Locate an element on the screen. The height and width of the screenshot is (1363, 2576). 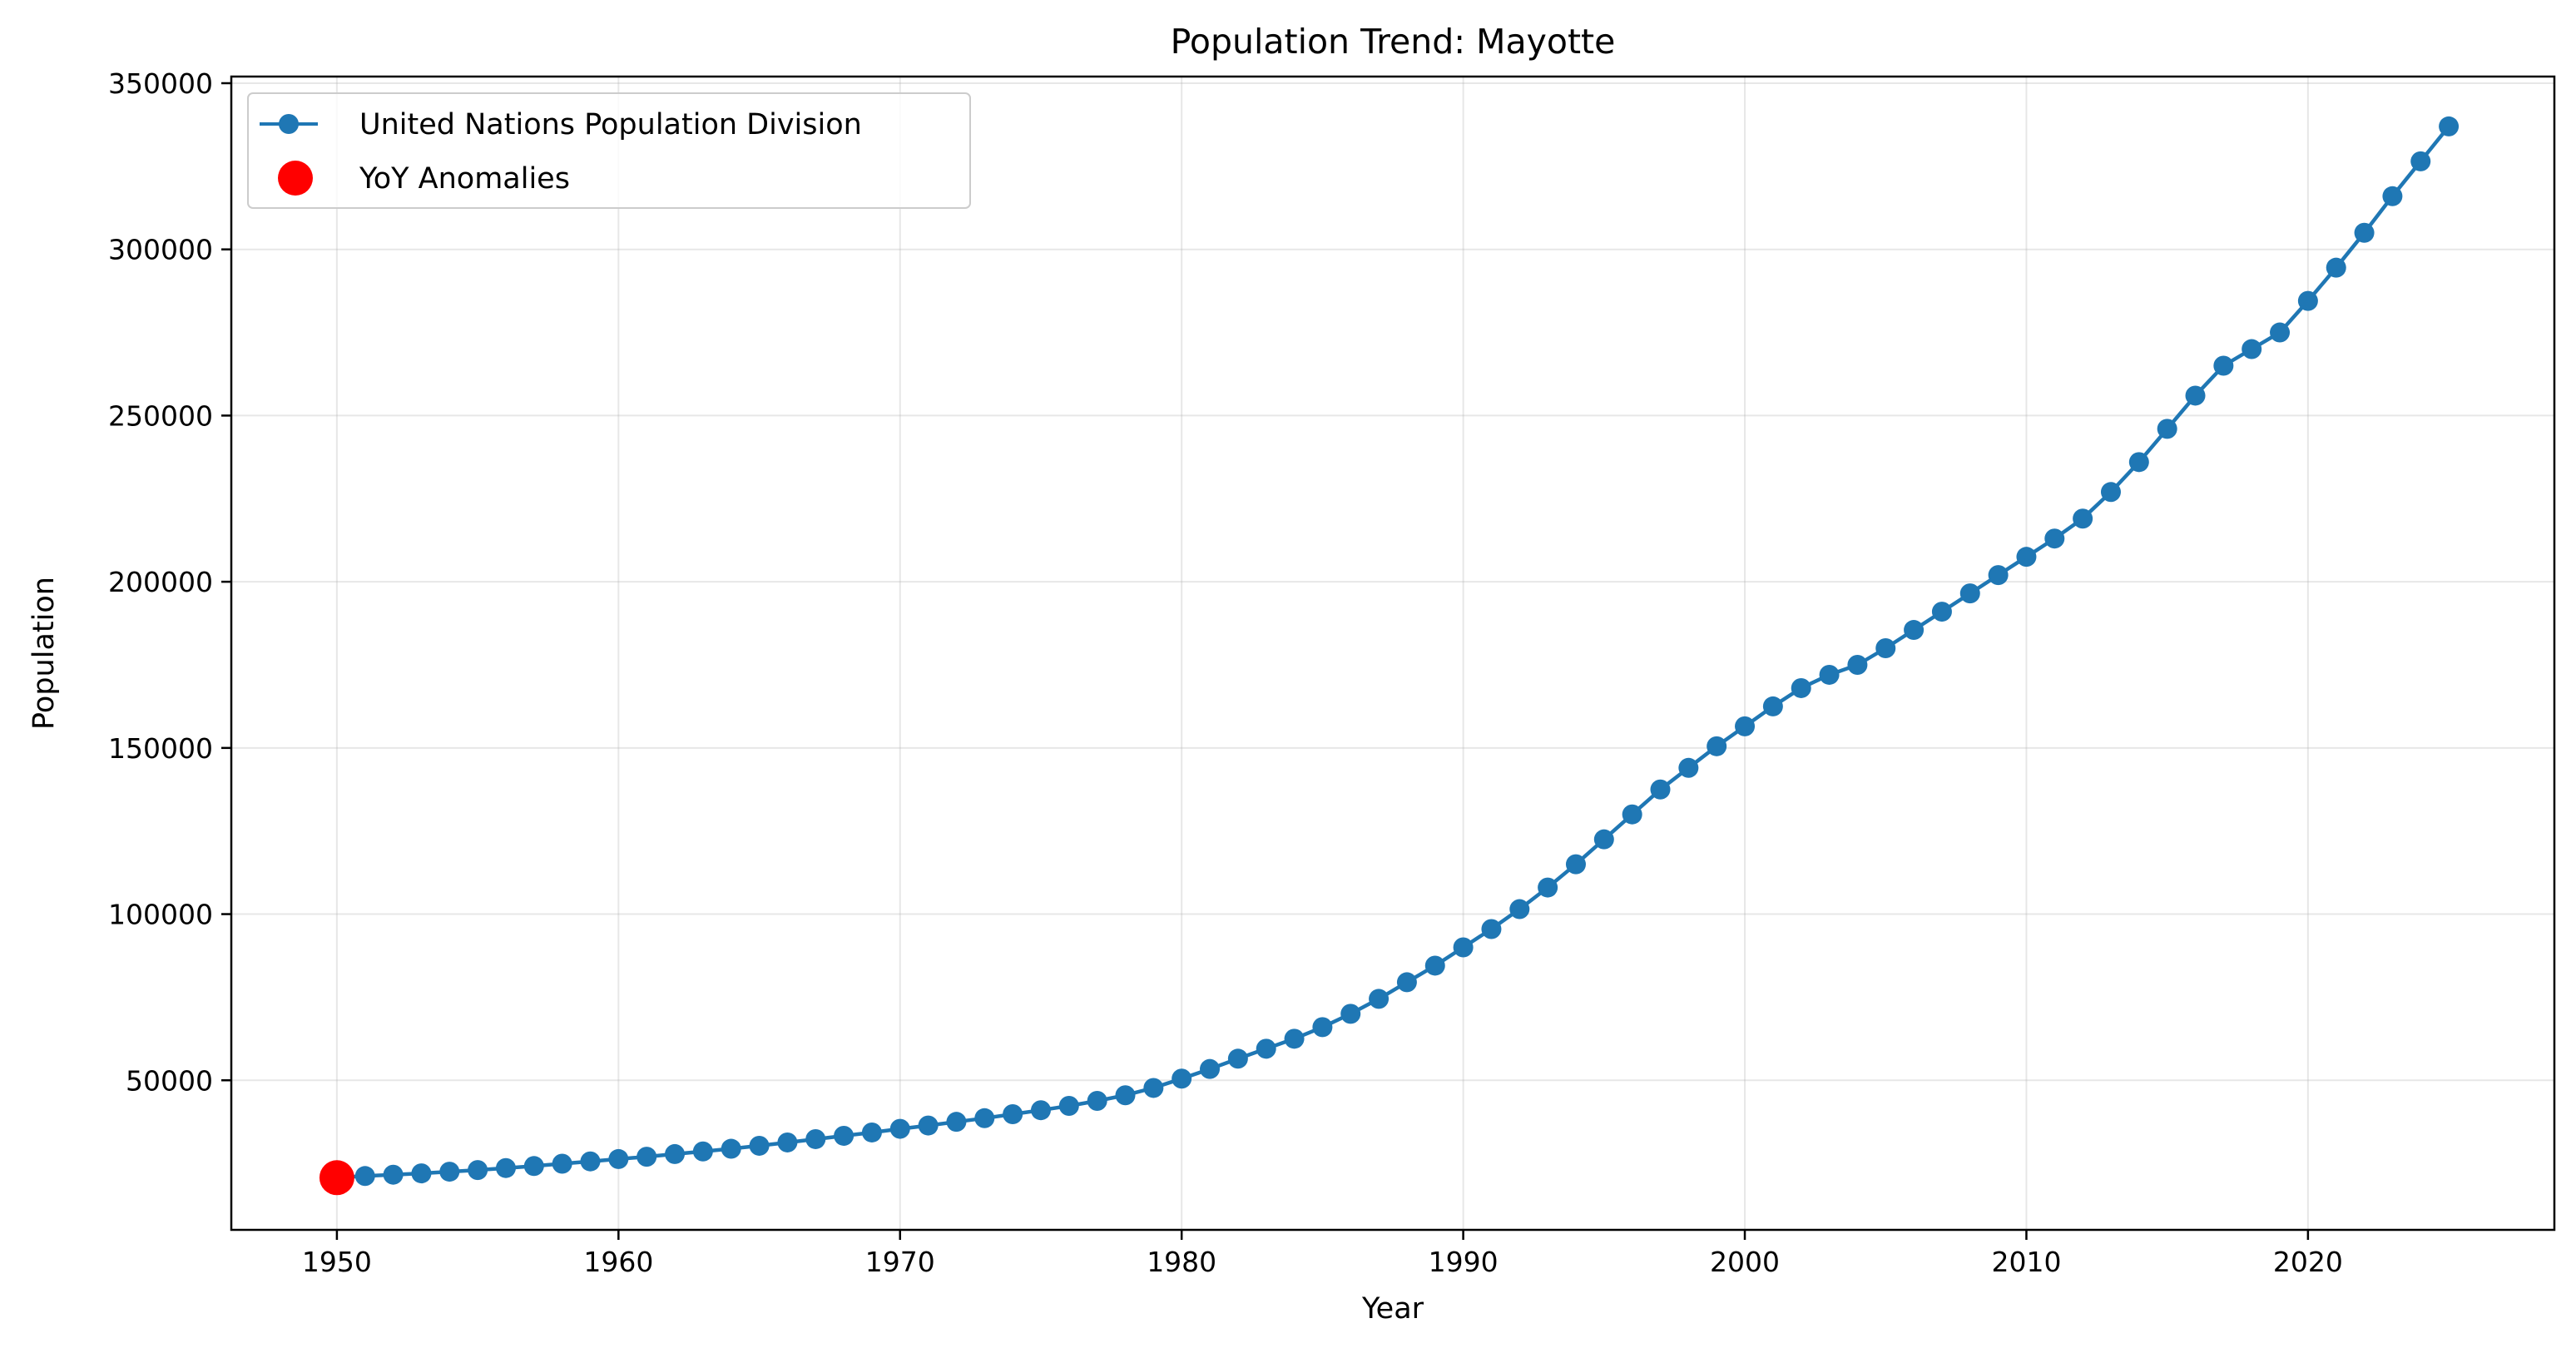
x-tick-label: 1990 is located at coordinates (1464, 1262).